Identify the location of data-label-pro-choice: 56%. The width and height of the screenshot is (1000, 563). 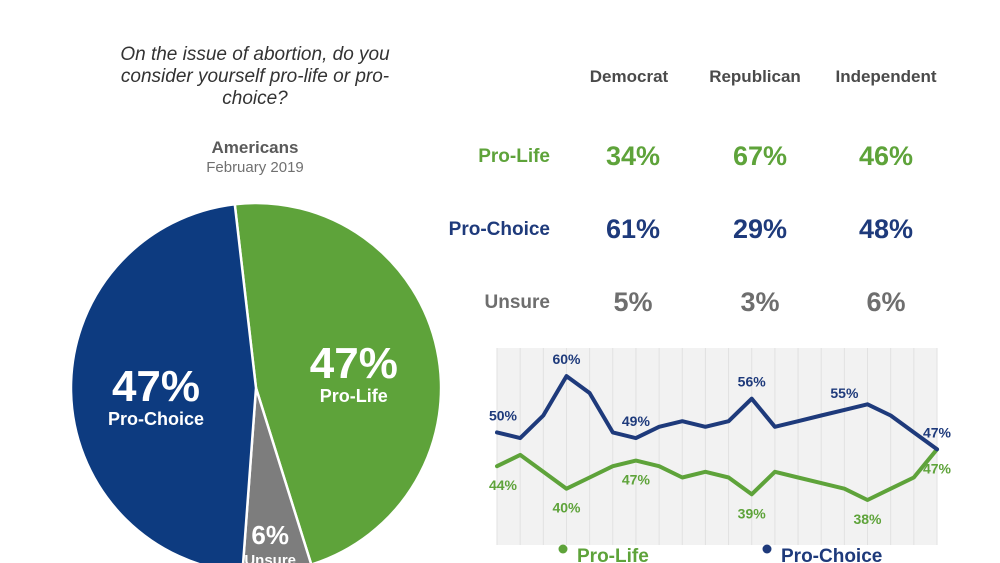
(752, 382).